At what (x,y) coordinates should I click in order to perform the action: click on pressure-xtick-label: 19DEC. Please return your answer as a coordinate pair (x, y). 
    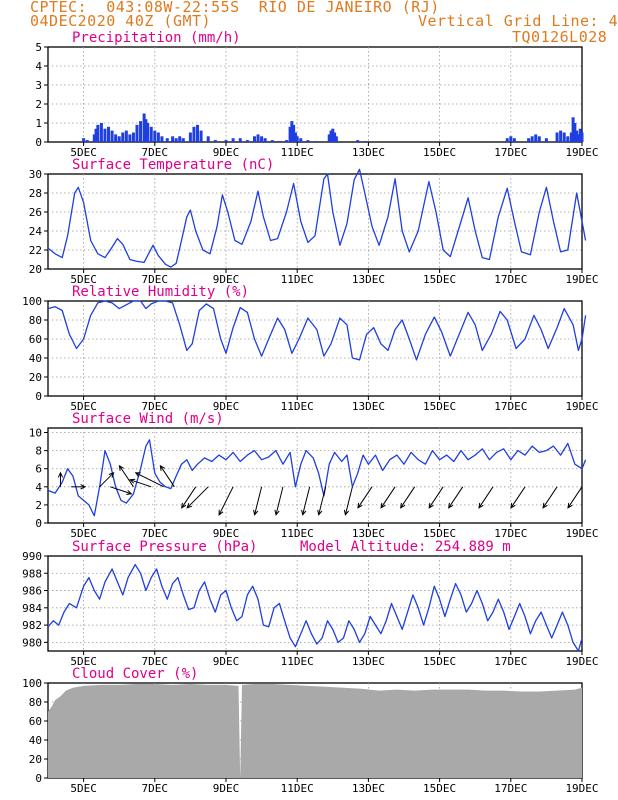
    Looking at the image, I should click on (581, 661).